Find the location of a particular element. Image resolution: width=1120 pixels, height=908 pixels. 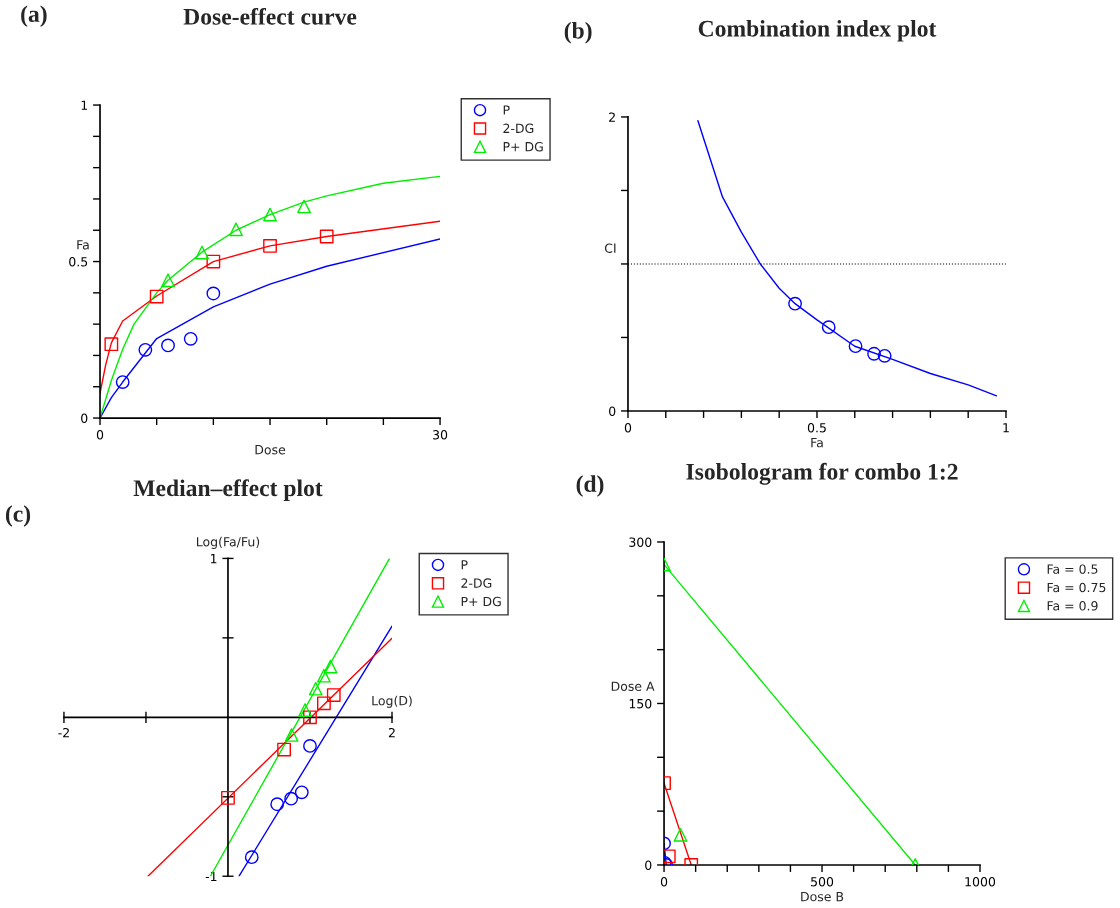

text: (a) is located at coordinates (34, 16).